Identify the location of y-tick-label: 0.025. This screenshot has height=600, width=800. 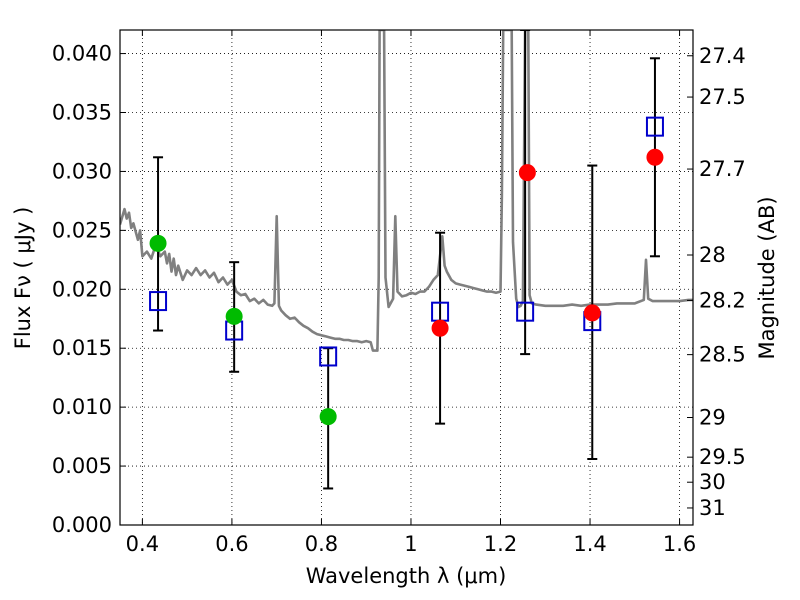
(82, 230).